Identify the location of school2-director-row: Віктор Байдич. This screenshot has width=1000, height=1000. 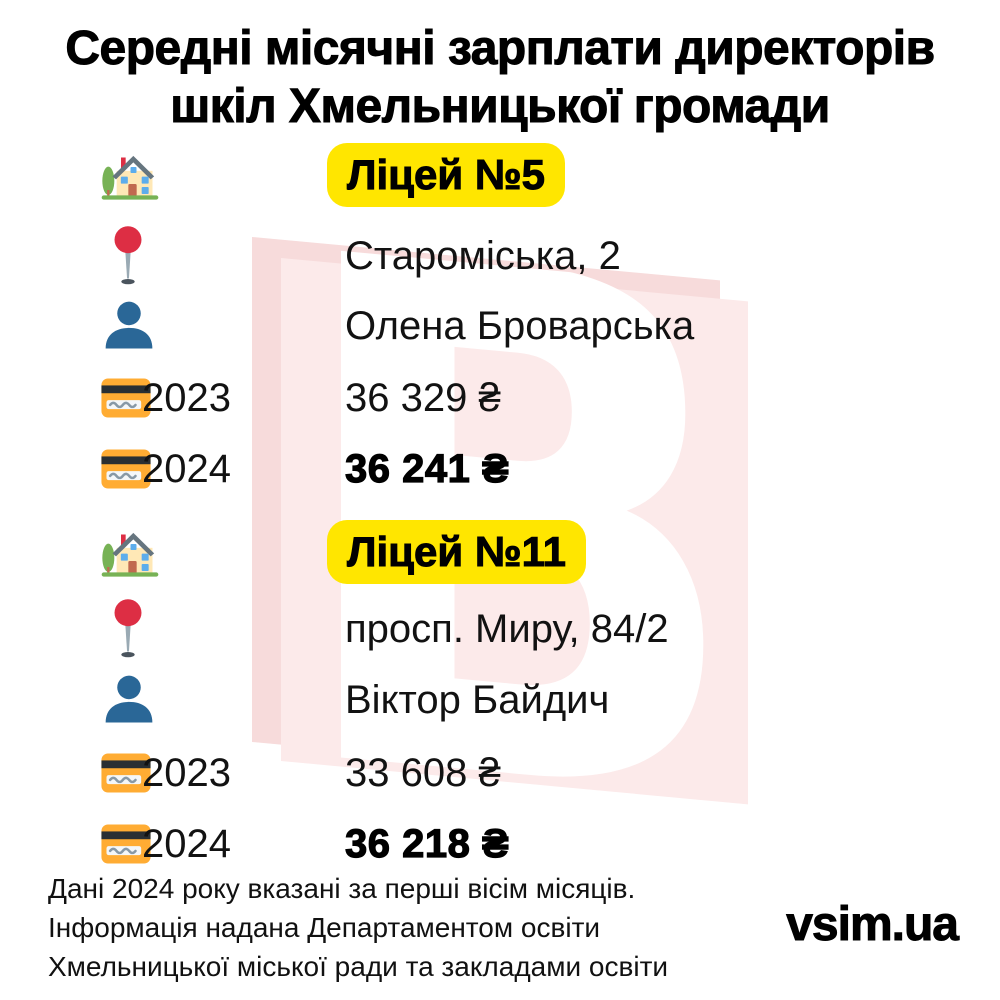
(354, 700).